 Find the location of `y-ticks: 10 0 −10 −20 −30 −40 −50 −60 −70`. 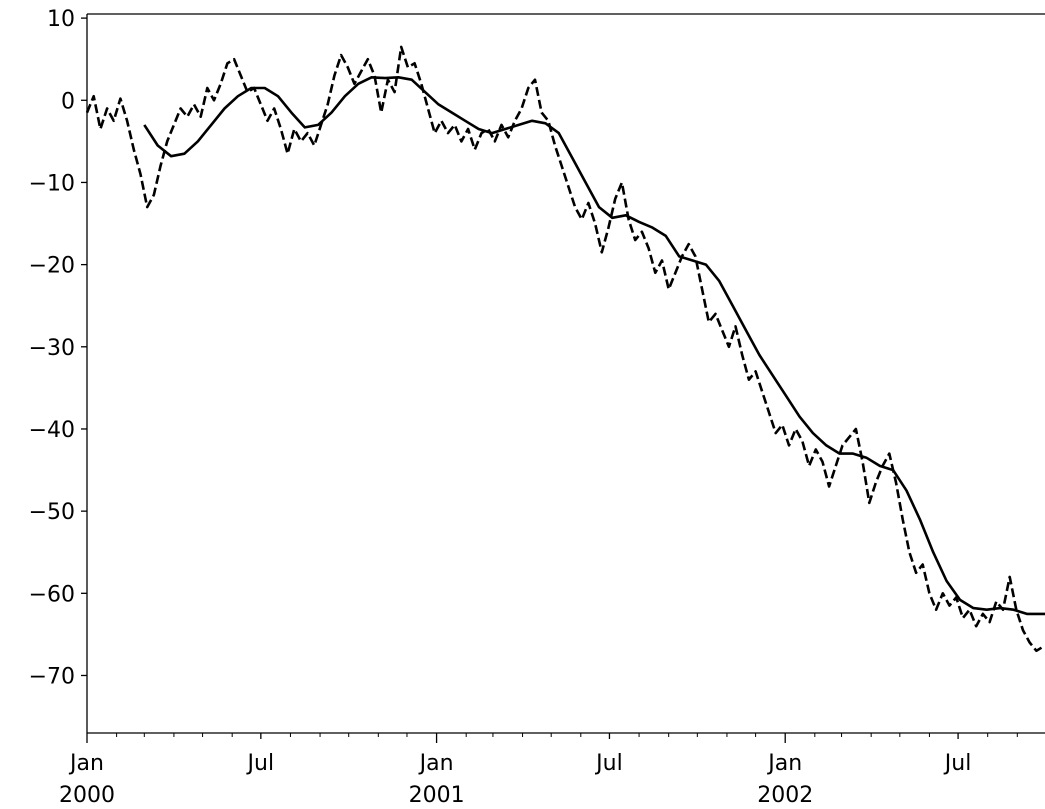

y-ticks: 10 0 −10 −20 −30 −40 −50 −60 −70 is located at coordinates (58, 348).